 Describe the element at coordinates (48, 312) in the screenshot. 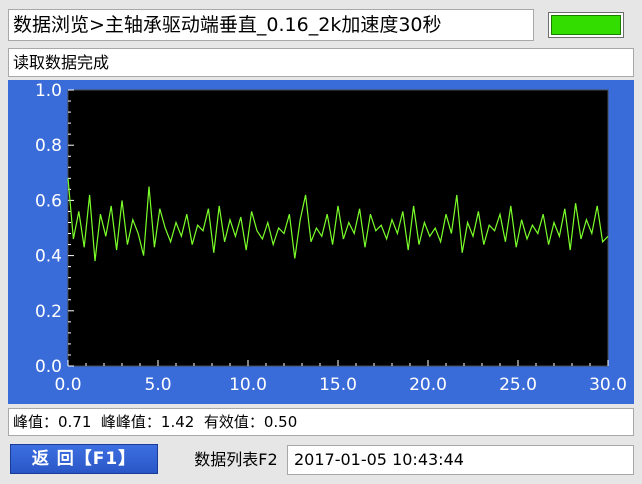

I see `y-tick-label: 0.2` at that location.